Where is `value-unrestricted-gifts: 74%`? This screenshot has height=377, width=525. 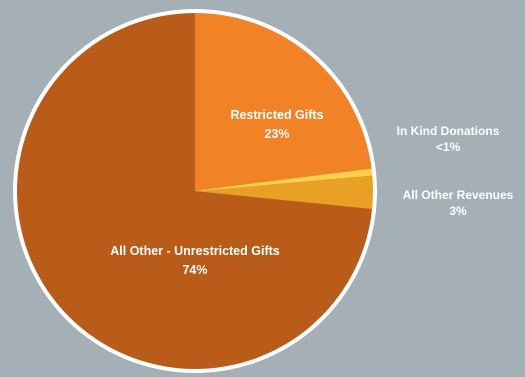 value-unrestricted-gifts: 74% is located at coordinates (194, 270).